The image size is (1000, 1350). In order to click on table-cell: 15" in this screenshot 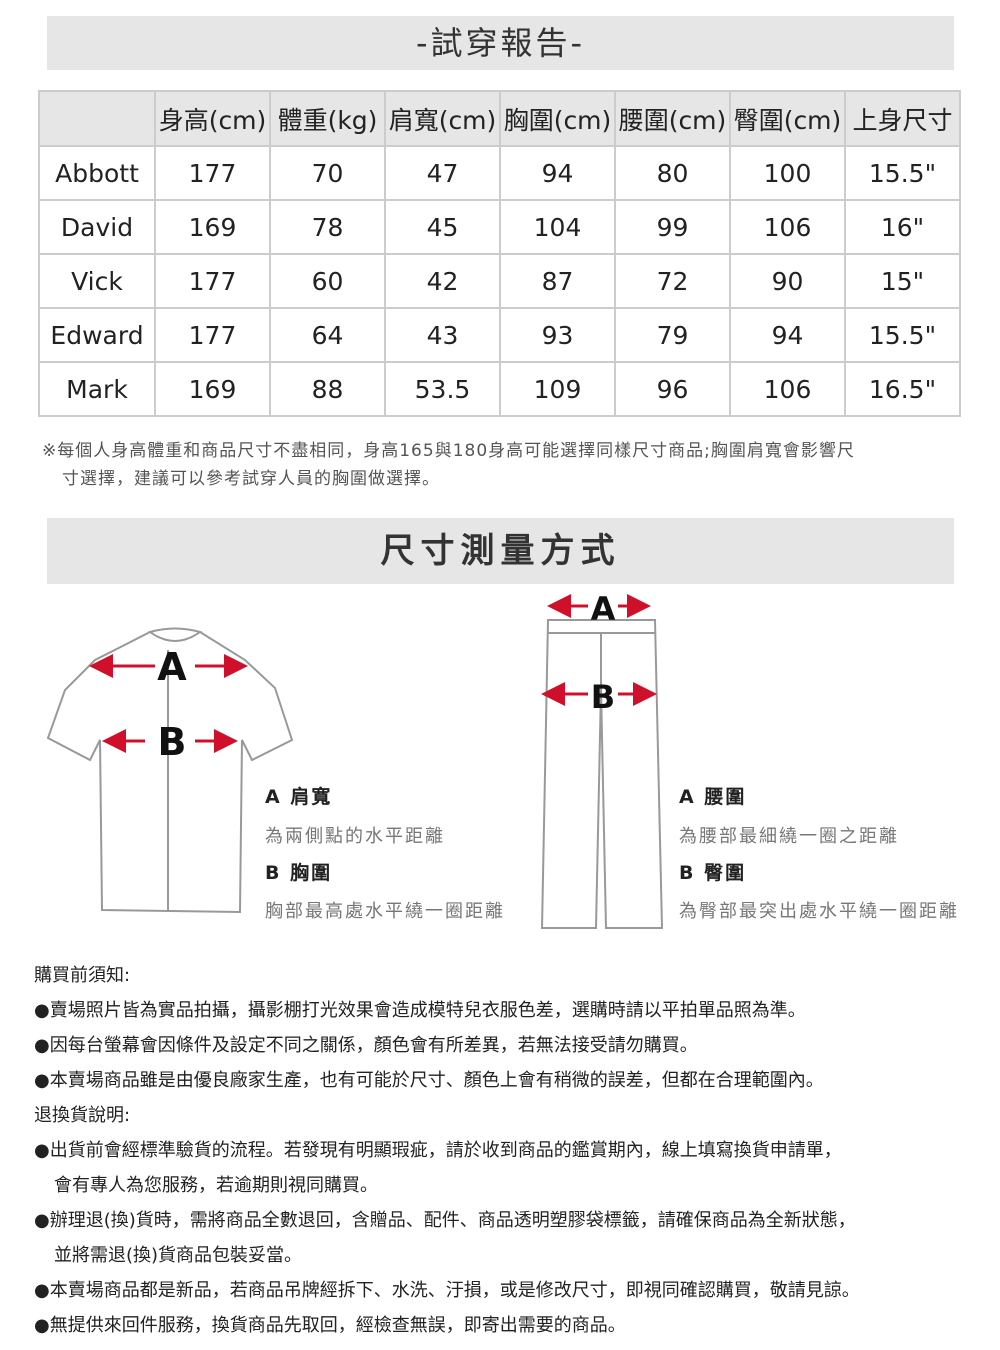, I will do `click(902, 281)`.